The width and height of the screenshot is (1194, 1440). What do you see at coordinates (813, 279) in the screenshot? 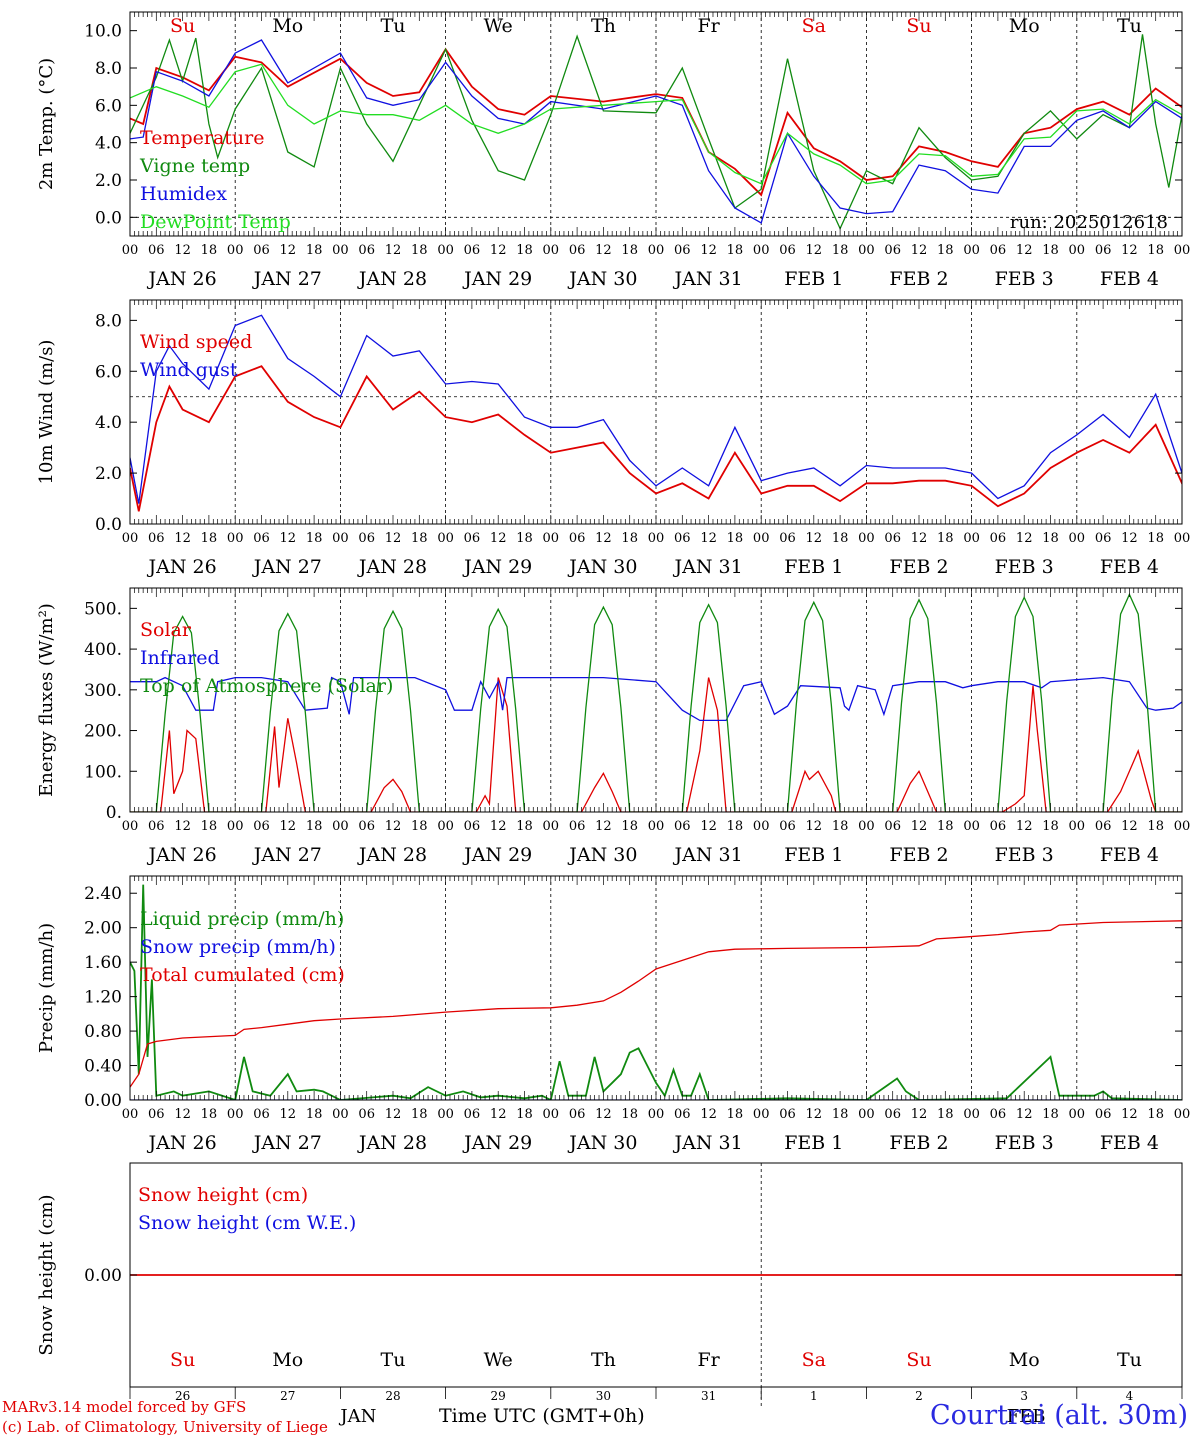
I see `temp-date-label: FEB 1` at bounding box center [813, 279].